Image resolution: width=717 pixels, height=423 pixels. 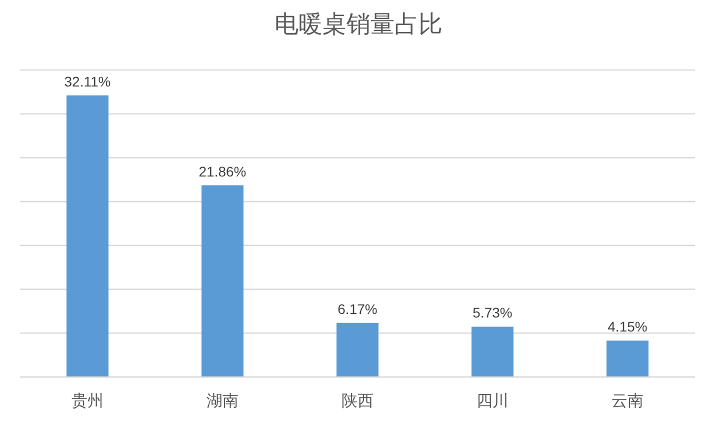 I want to click on data-label: 6.17%, so click(x=358, y=308).